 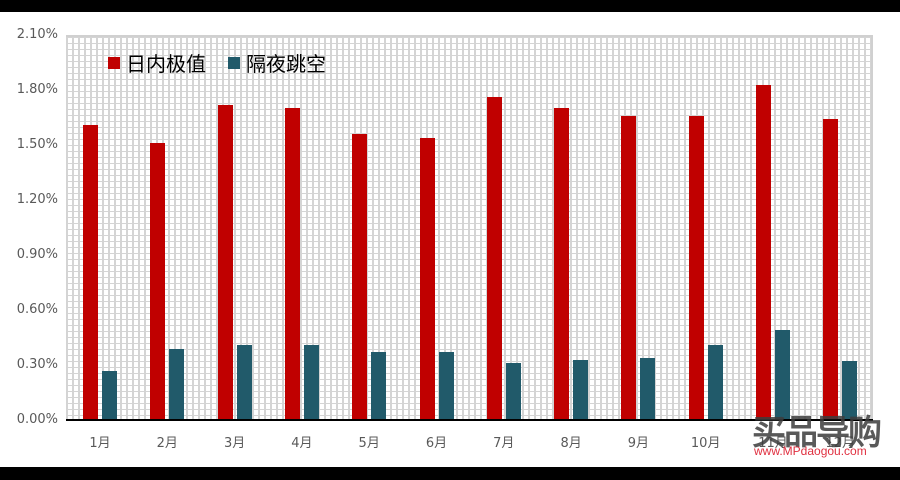 What do you see at coordinates (37, 254) in the screenshot?
I see `y-tick-label: 0.90%` at bounding box center [37, 254].